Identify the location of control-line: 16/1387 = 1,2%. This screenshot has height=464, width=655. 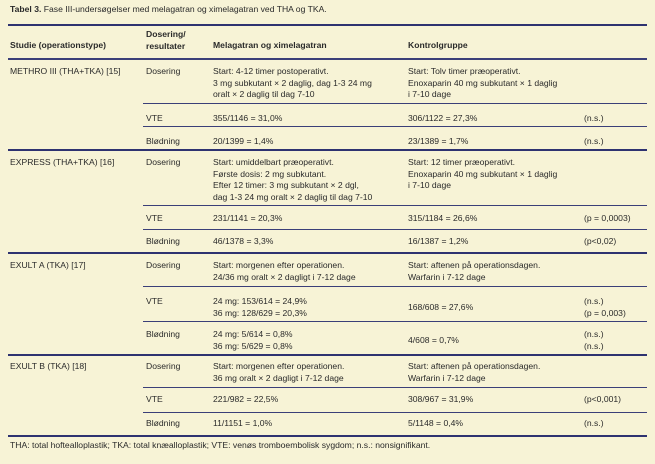
(438, 241).